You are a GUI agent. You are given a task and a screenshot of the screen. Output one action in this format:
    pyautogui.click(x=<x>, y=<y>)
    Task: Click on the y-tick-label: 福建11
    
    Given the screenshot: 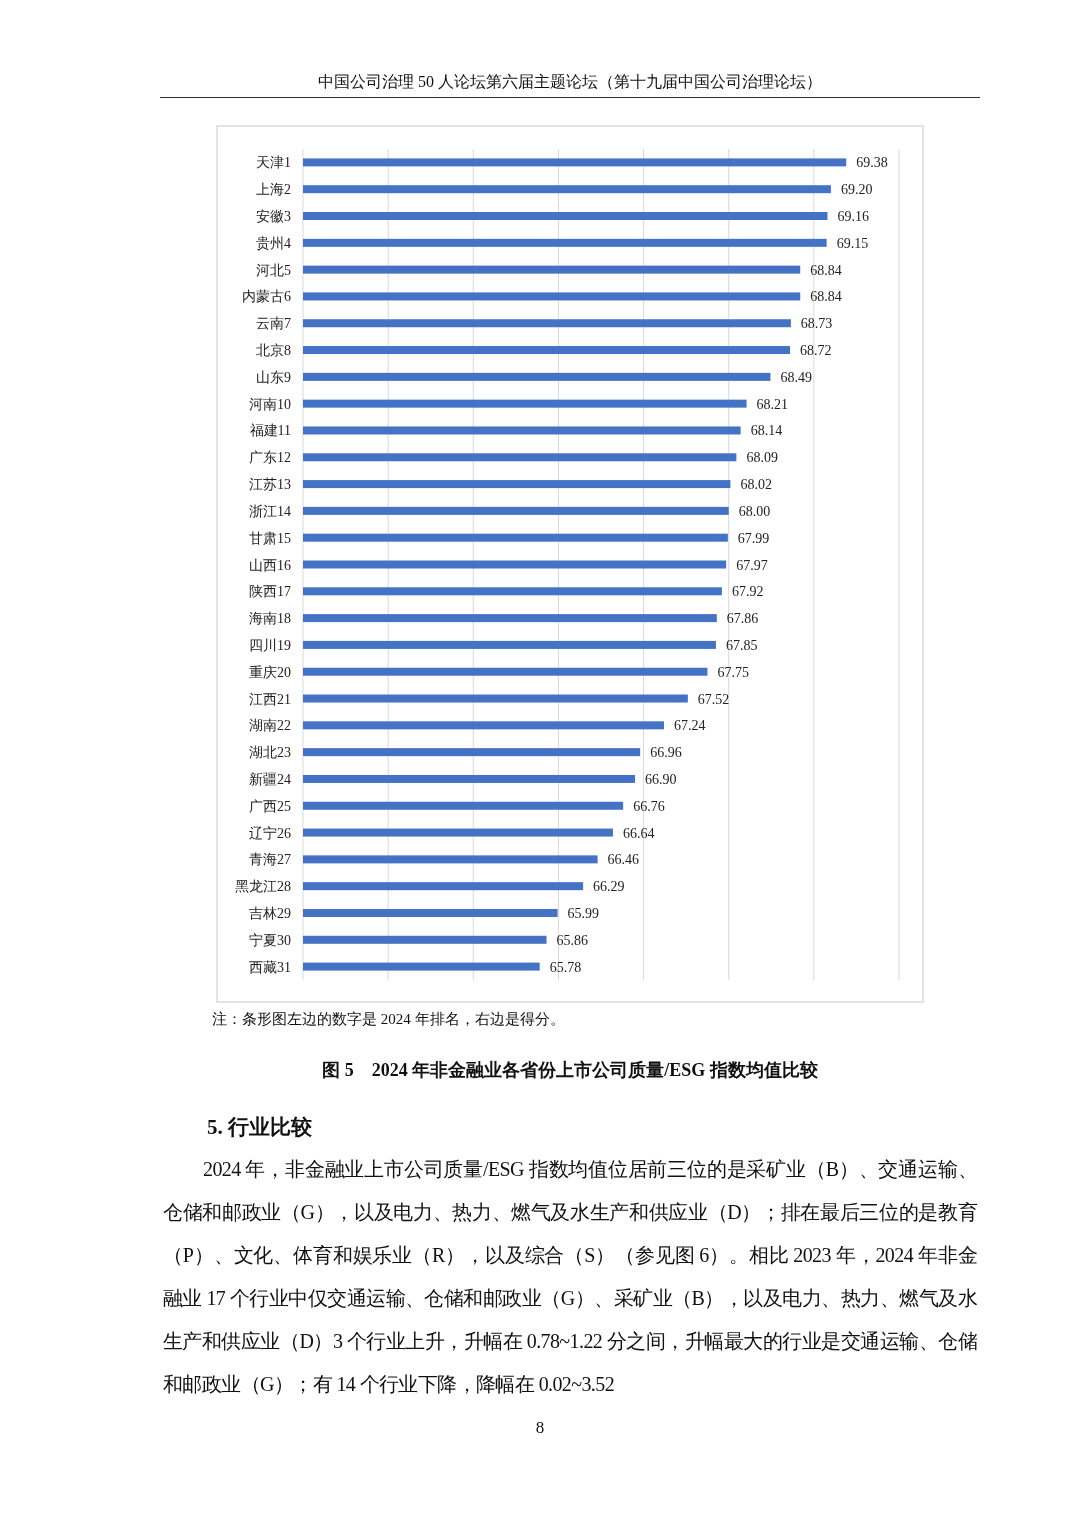 What is the action you would take?
    pyautogui.click(x=270, y=431)
    